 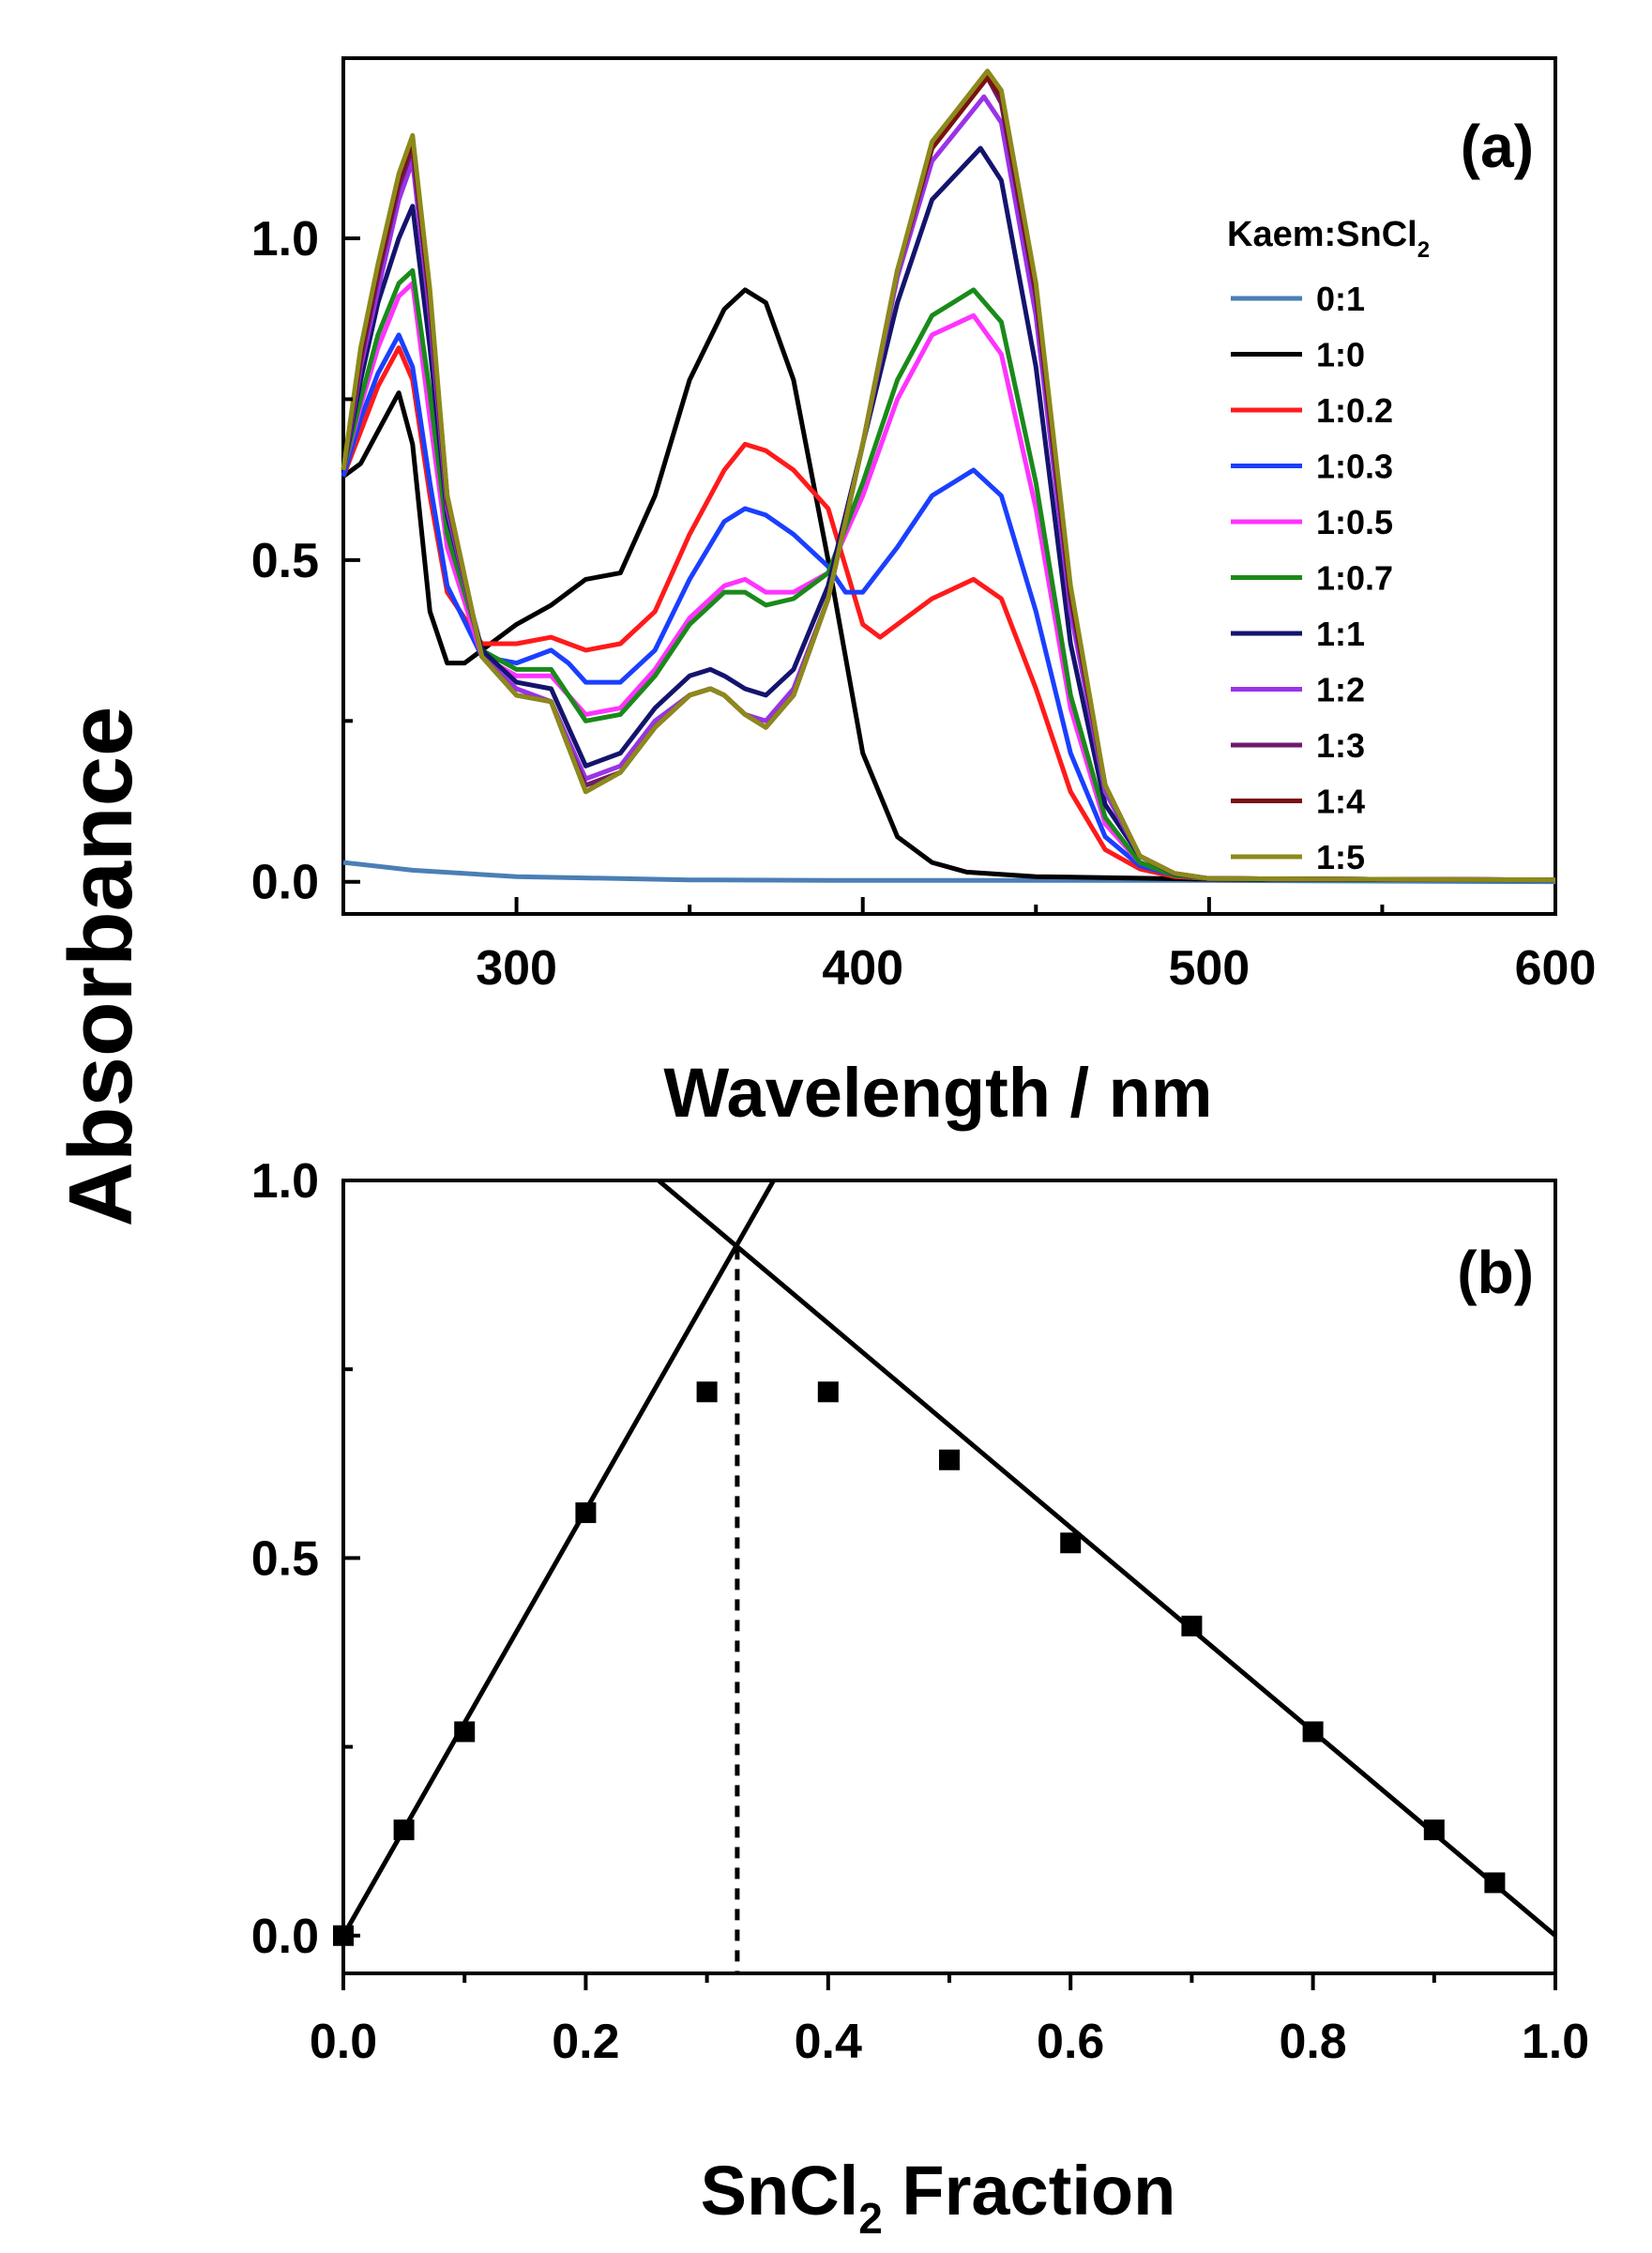 What do you see at coordinates (516, 969) in the screenshot?
I see `panel-a-x-tick-label: 300` at bounding box center [516, 969].